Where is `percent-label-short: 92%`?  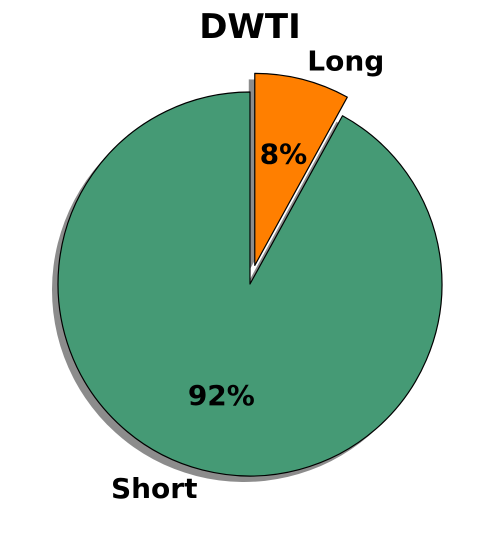
percent-label-short: 92% is located at coordinates (221, 395).